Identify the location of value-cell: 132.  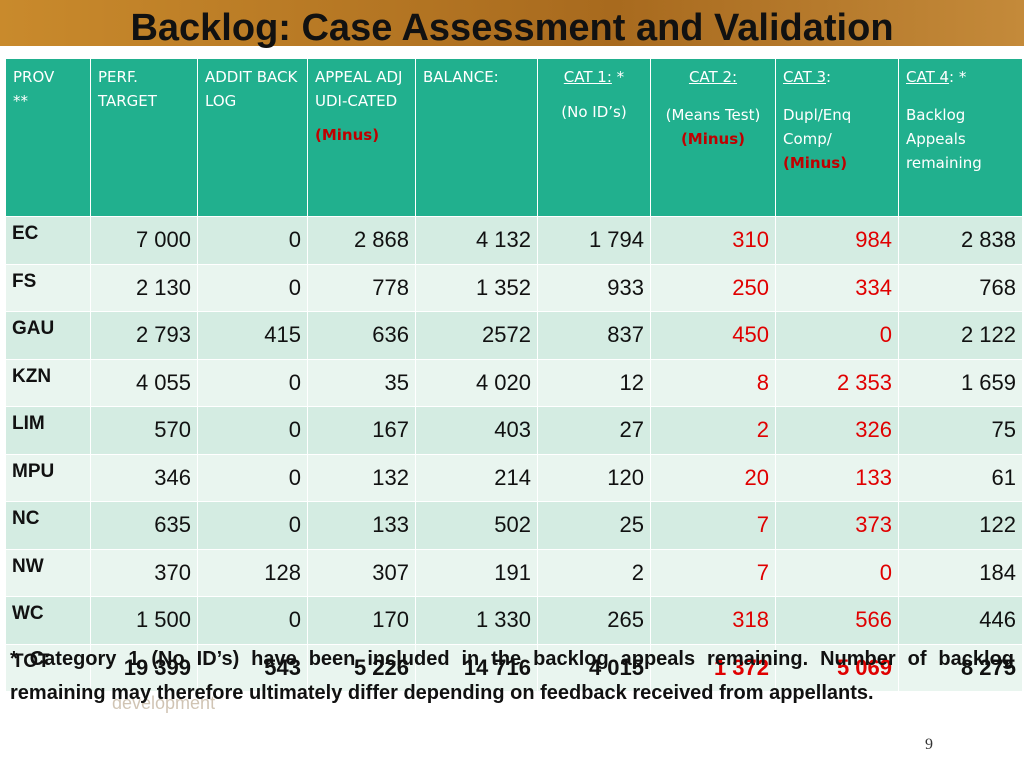
(361, 477).